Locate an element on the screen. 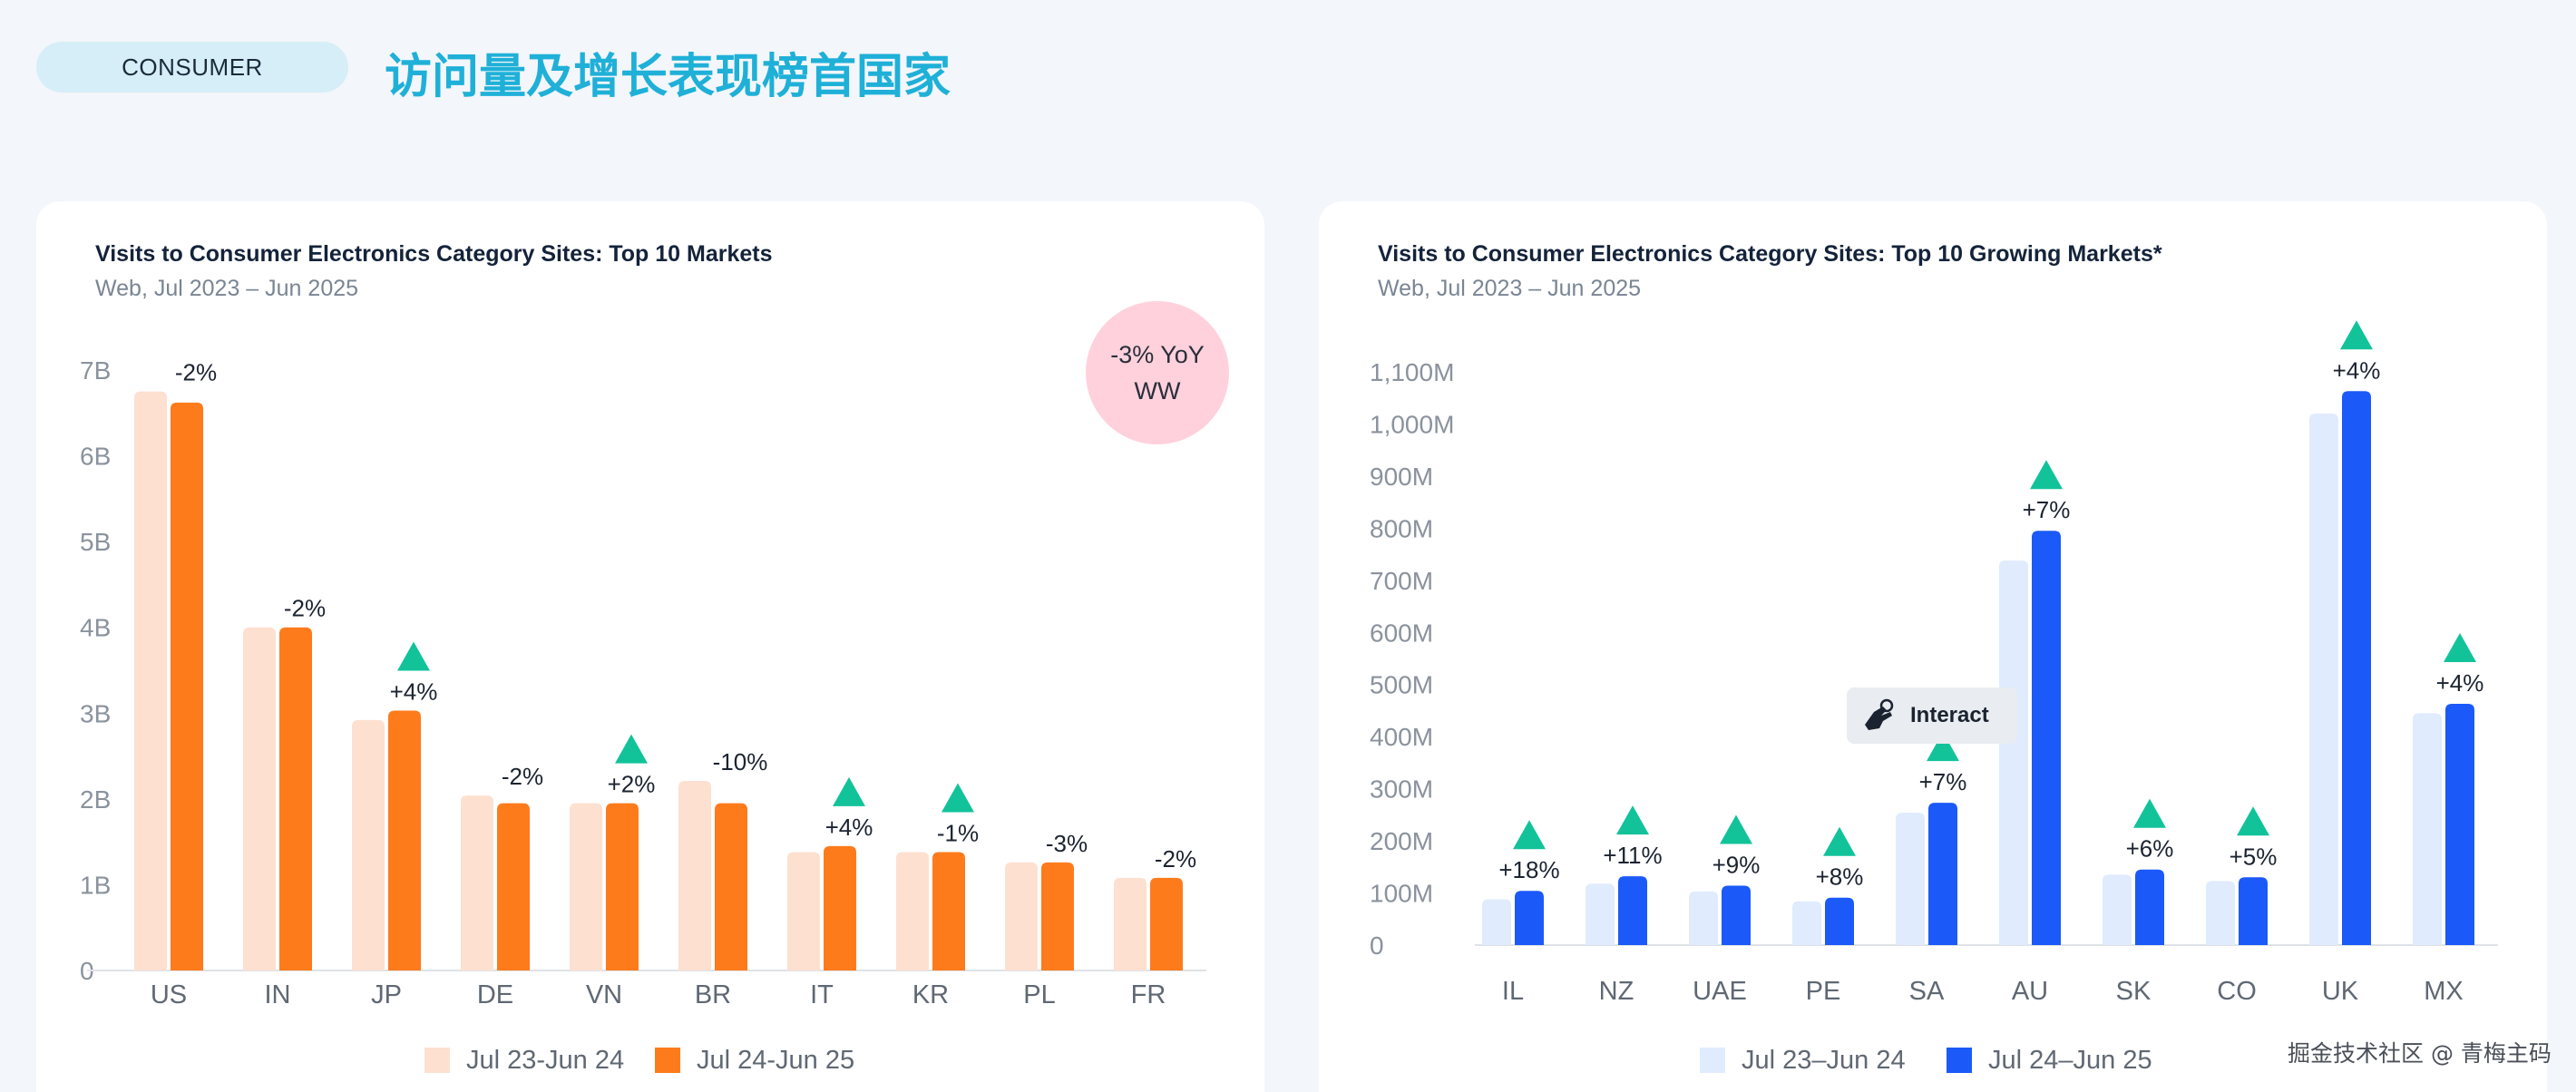 This screenshot has height=1092, width=2576. y-tick-label: 400M is located at coordinates (1401, 737).